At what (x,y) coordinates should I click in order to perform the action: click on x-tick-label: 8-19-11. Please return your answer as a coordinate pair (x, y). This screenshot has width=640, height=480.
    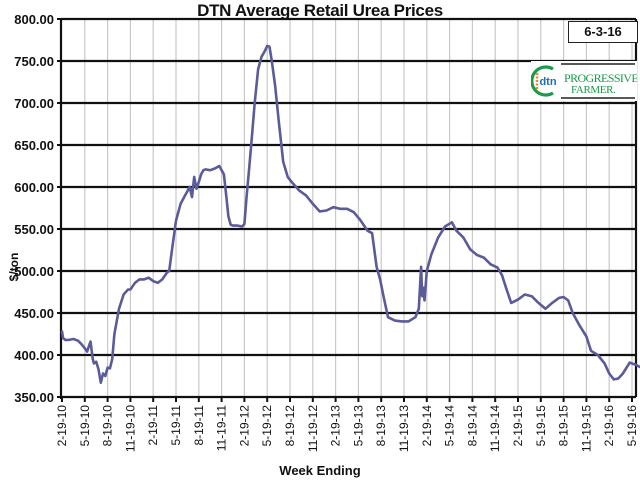
    Looking at the image, I should click on (199, 425).